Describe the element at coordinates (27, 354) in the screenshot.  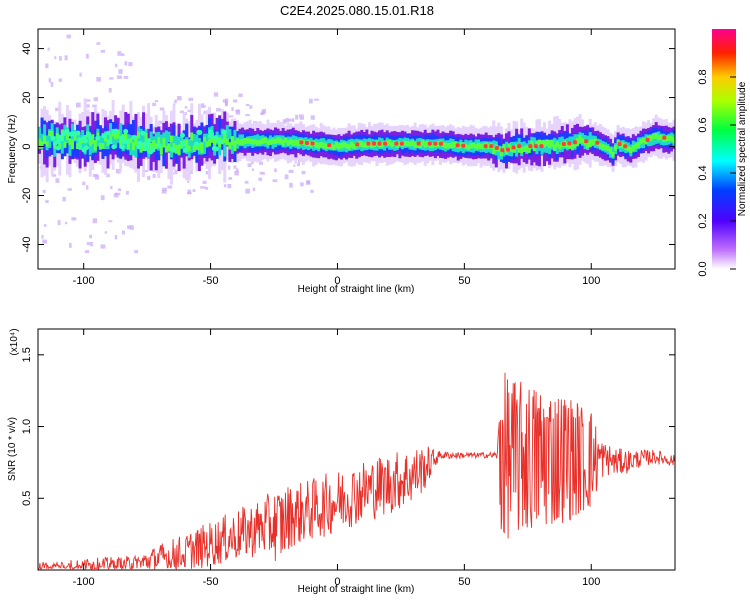
I see `snr-y-tick-label: 1.5` at that location.